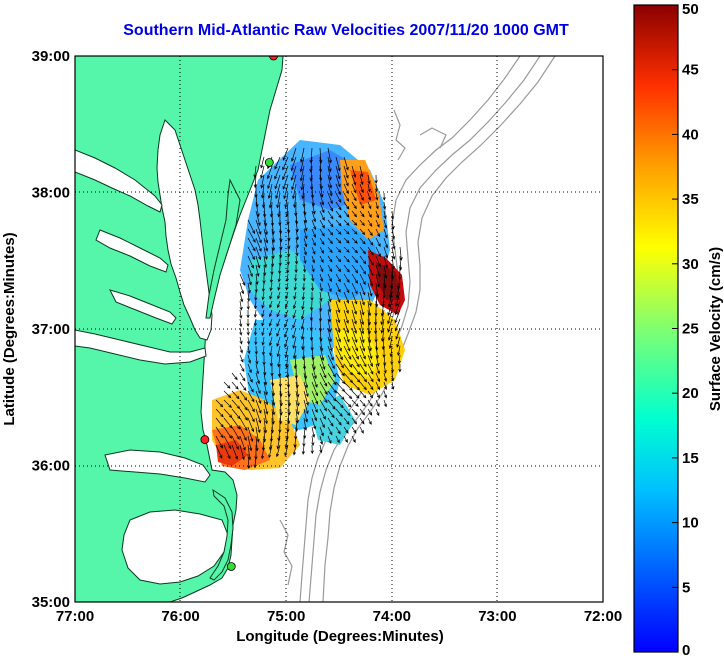 This screenshot has height=659, width=724. Describe the element at coordinates (273, 58) in the screenshot. I see `station-marker` at that location.